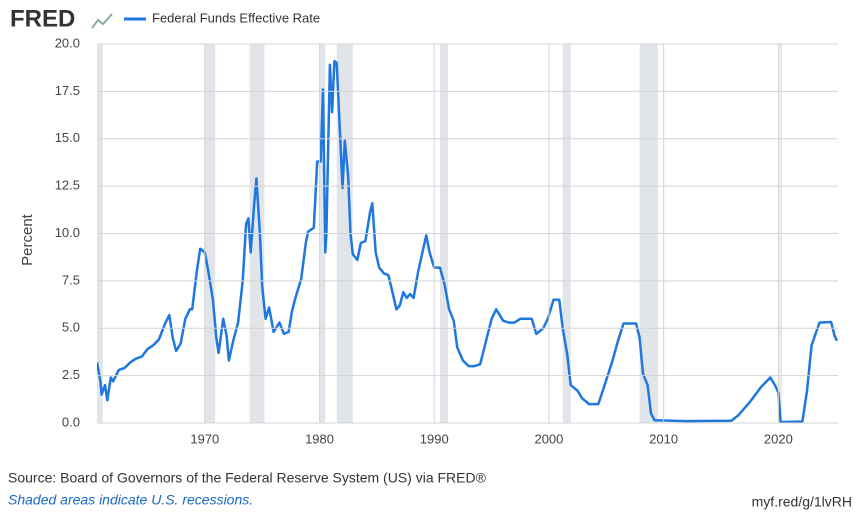 This screenshot has width=860, height=513. I want to click on y-tick-label: 15.0, so click(67, 137).